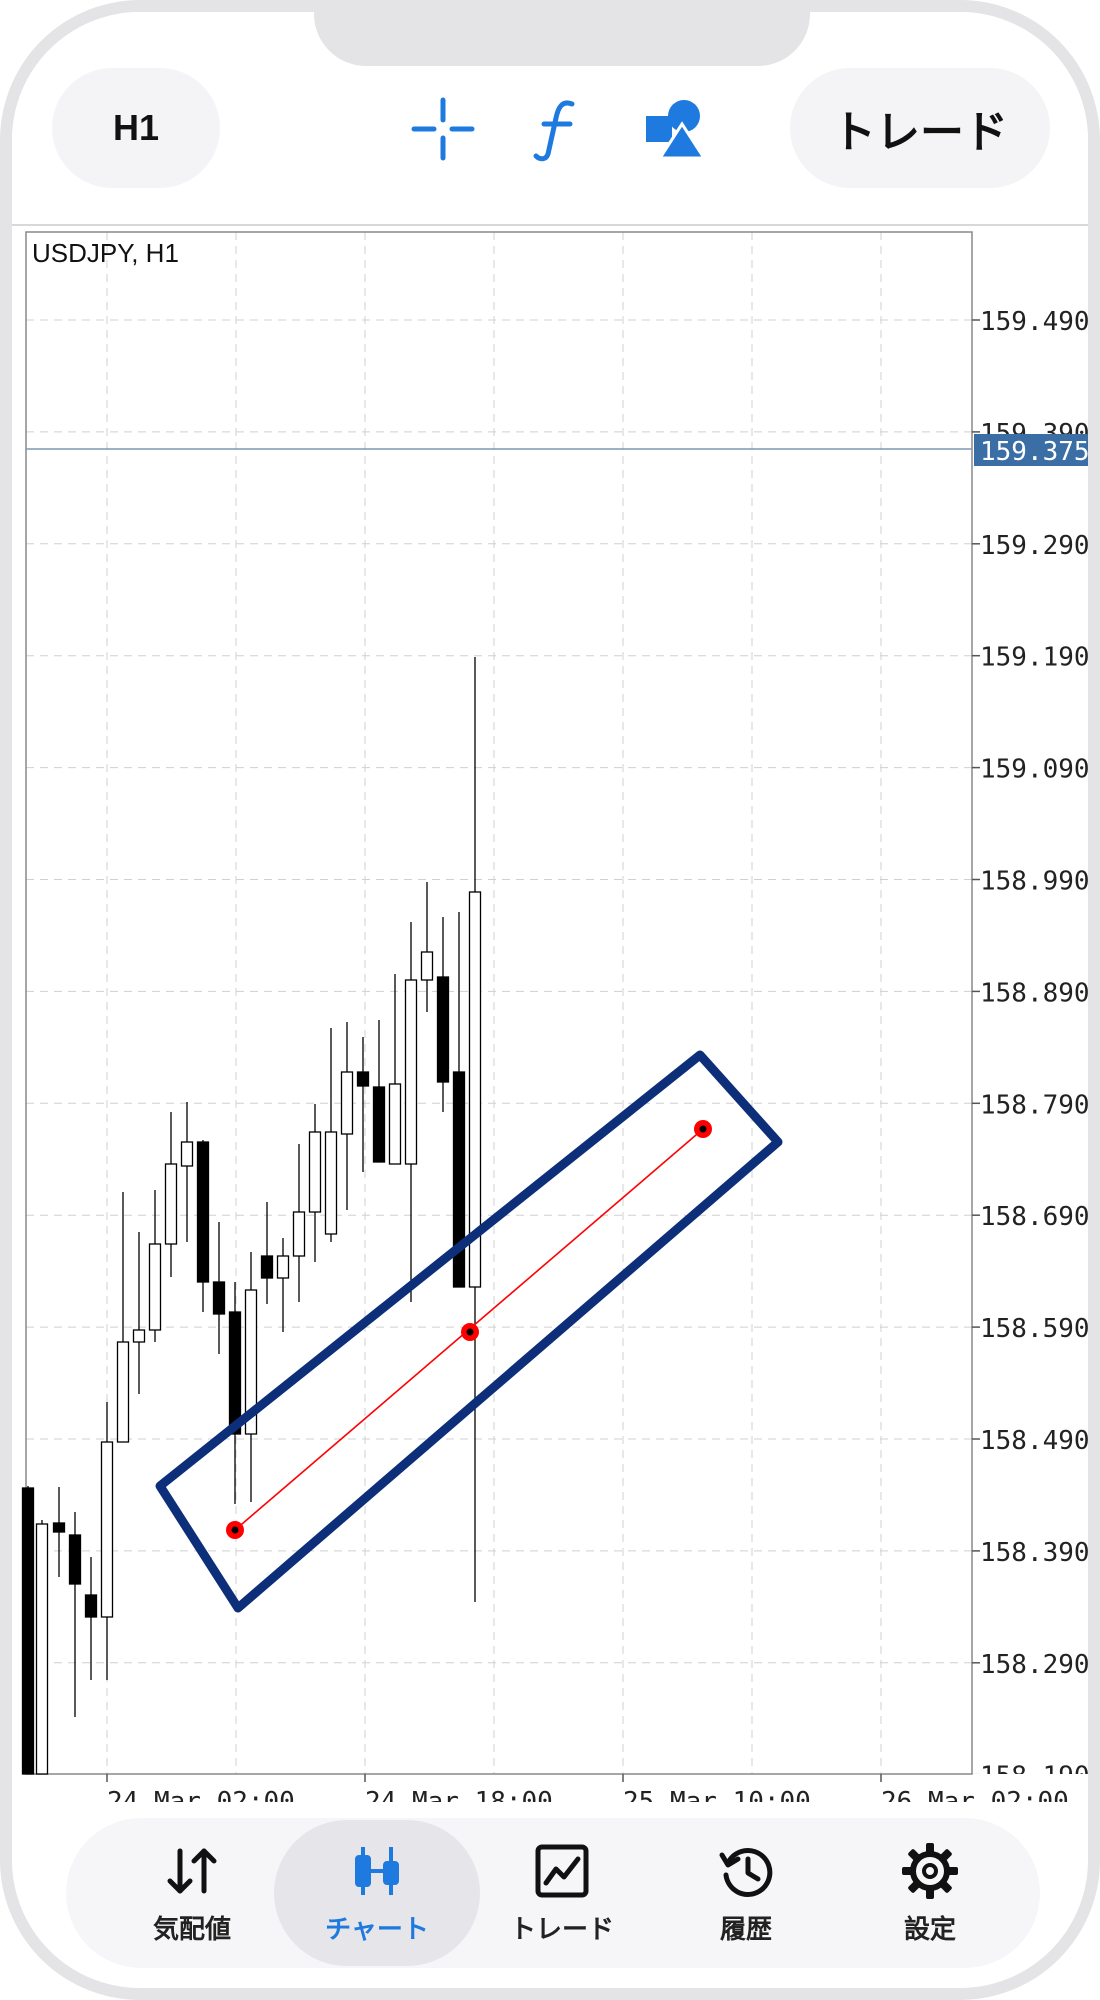 The height and width of the screenshot is (2000, 1100). What do you see at coordinates (717, 1794) in the screenshot?
I see `time-tick-label: 25 Mar 10:00` at bounding box center [717, 1794].